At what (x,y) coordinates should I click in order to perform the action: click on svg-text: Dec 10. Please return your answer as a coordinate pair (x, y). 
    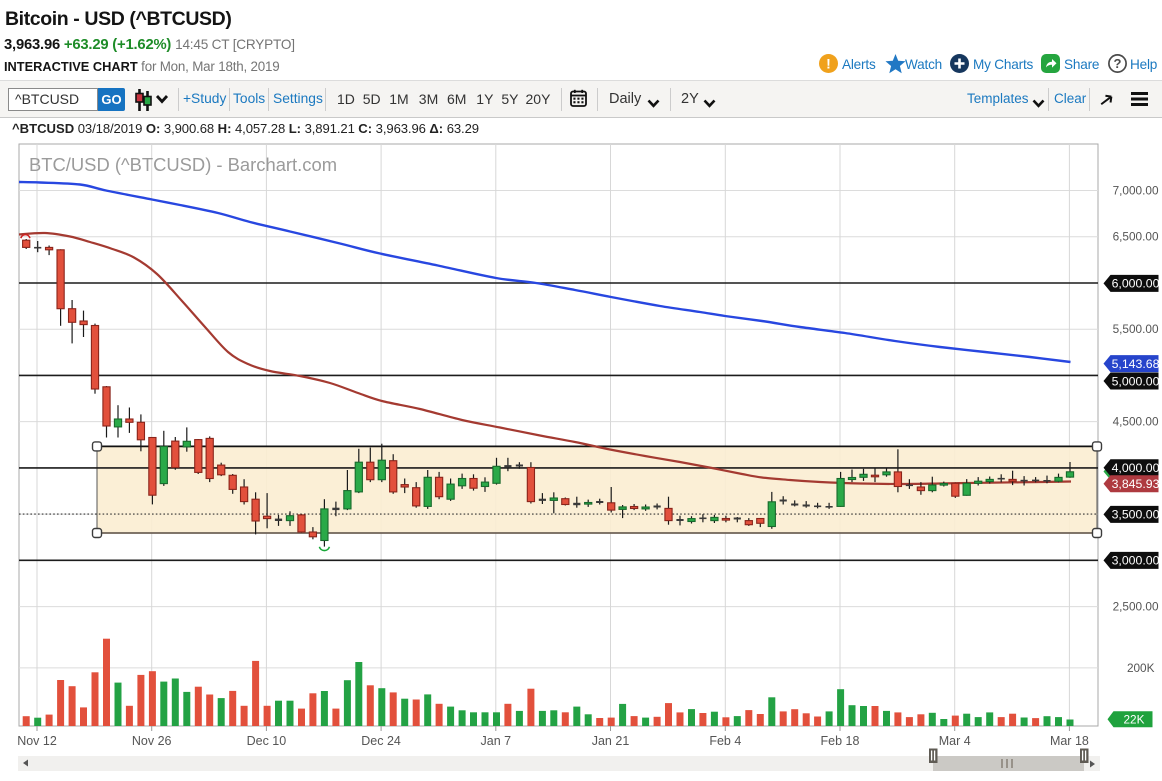
    Looking at the image, I should click on (267, 741).